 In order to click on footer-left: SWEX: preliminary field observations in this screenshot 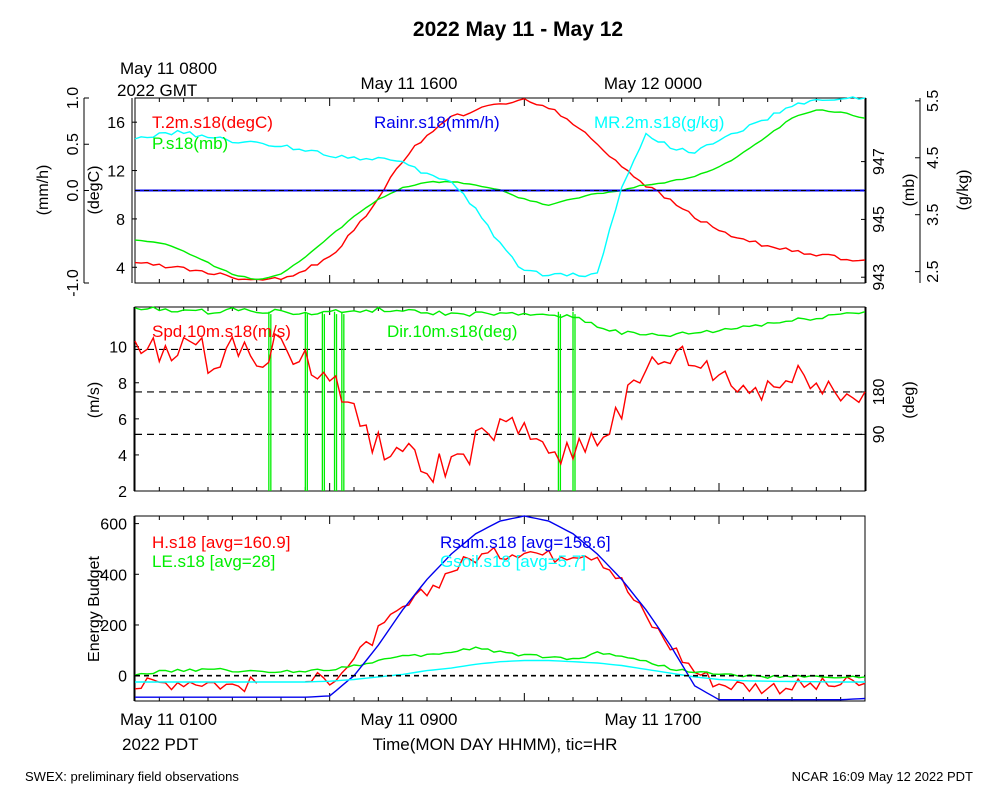, I will do `click(132, 776)`.